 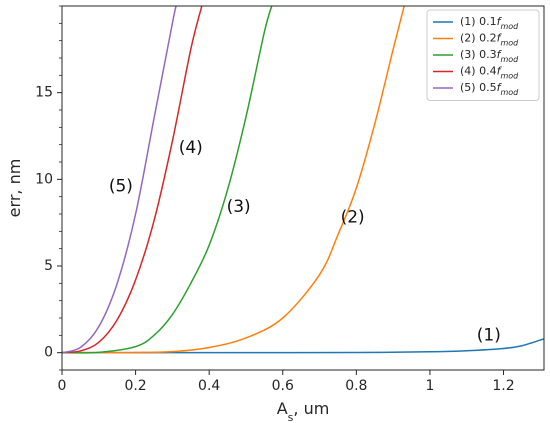 I want to click on y-tick-label: 15, so click(x=44, y=93).